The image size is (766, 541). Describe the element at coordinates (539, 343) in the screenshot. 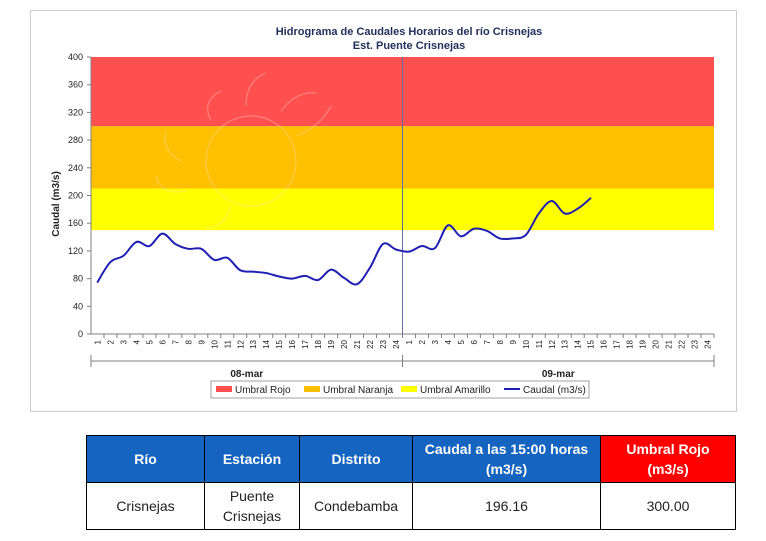

I see `x-tick-label: 11` at that location.